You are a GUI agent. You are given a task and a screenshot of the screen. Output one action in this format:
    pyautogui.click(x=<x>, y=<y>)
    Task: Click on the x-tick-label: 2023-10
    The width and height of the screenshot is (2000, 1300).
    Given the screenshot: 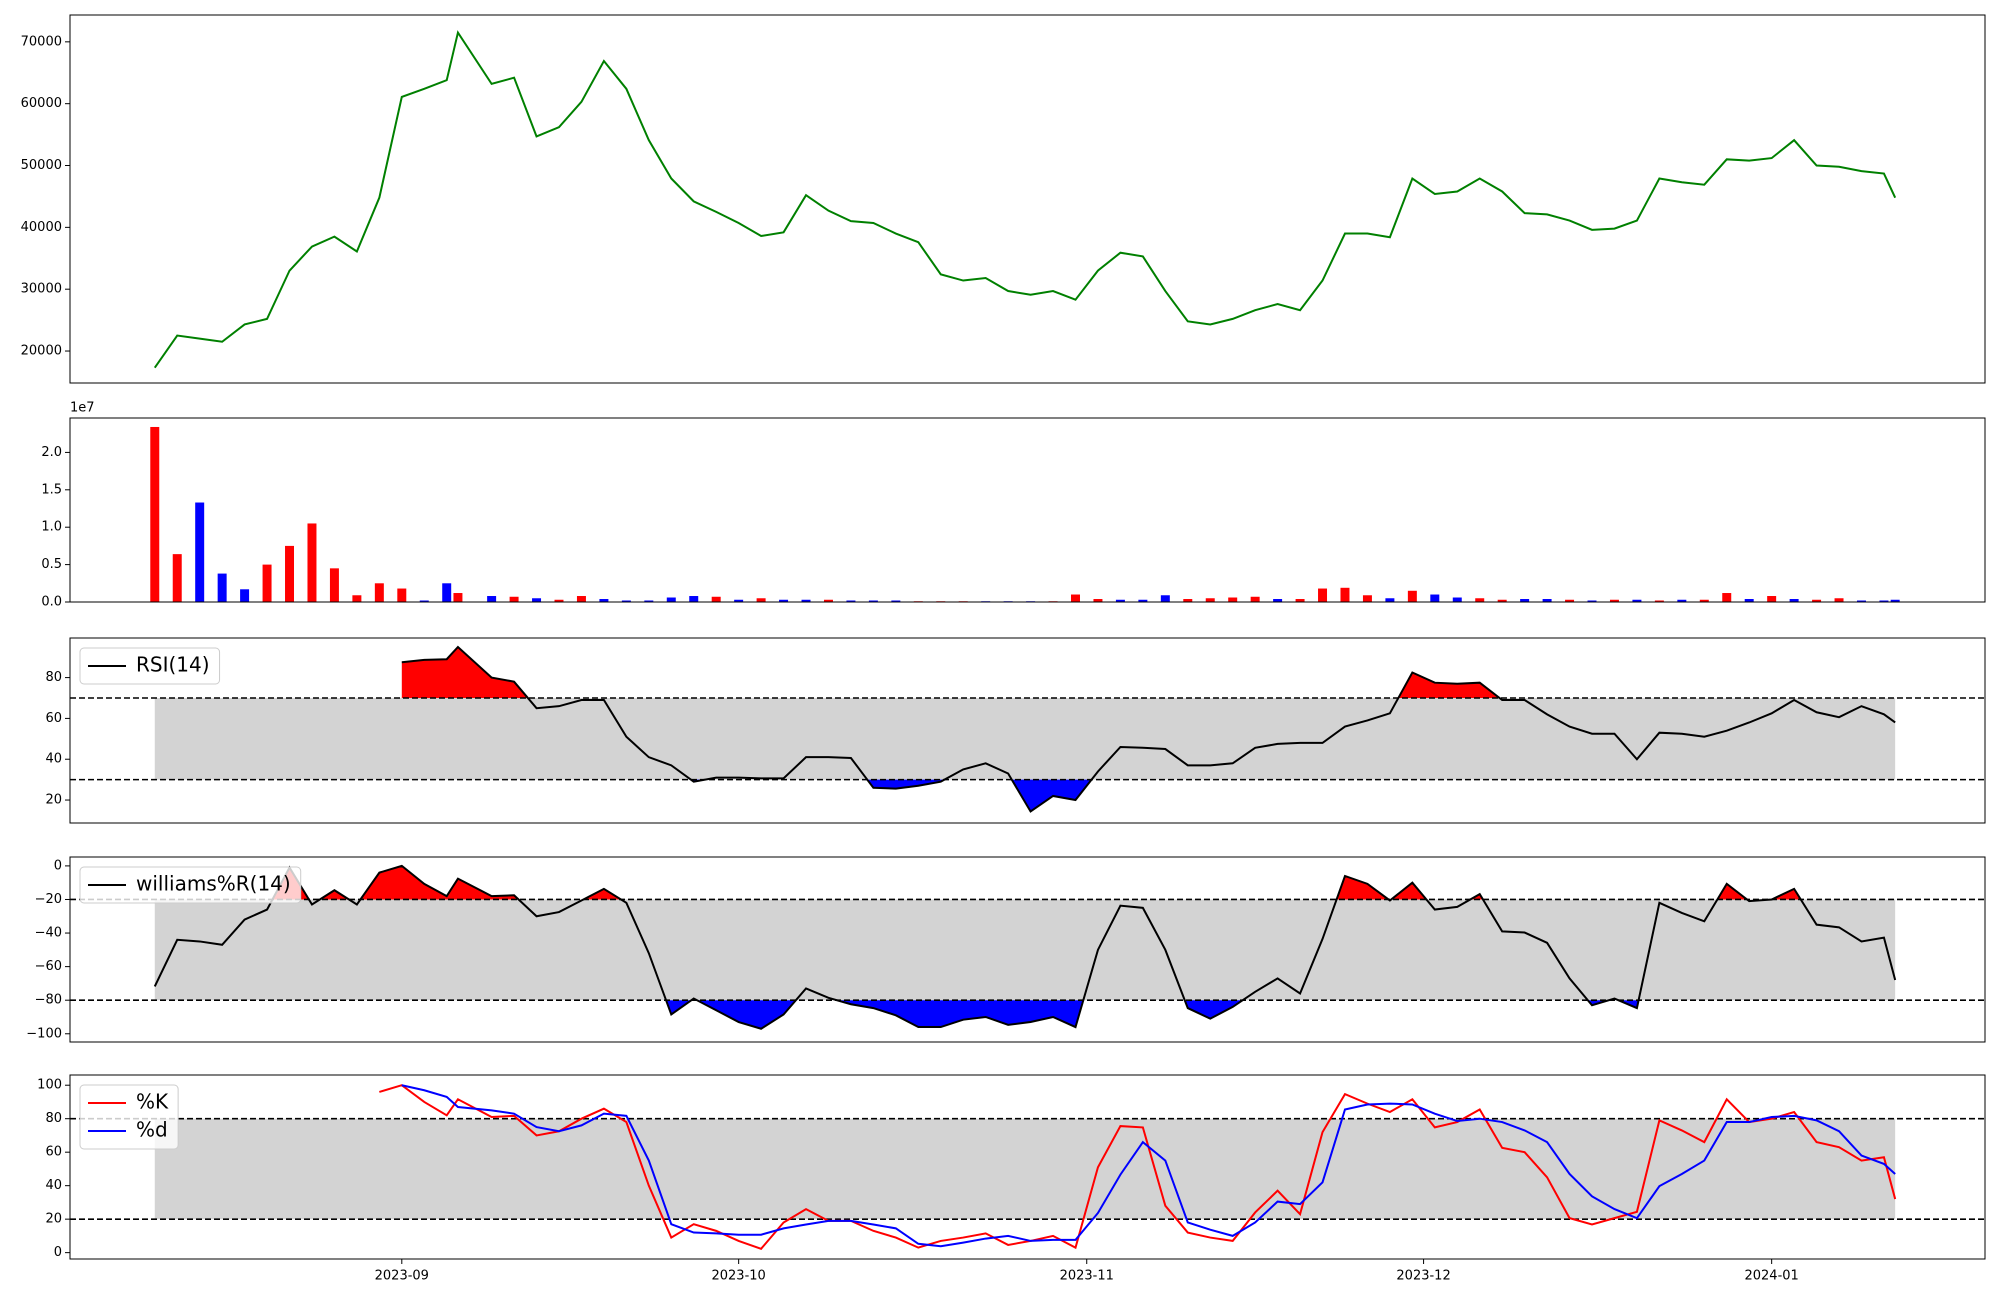 What is the action you would take?
    pyautogui.click(x=738, y=1276)
    